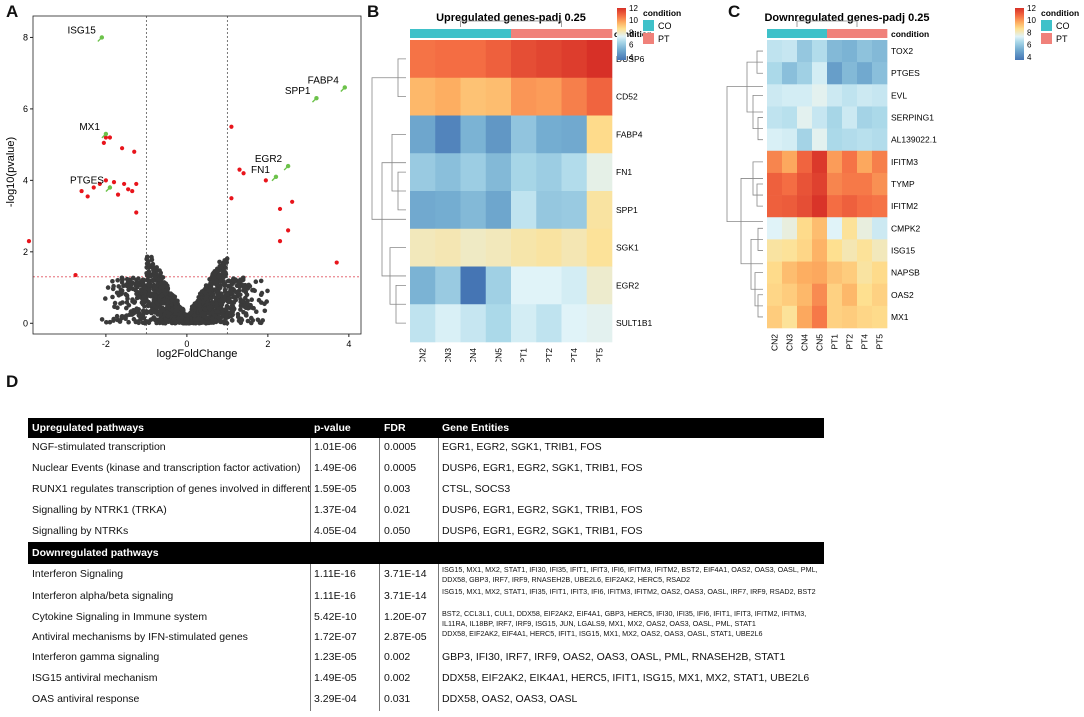 Image resolution: width=1084 pixels, height=717 pixels. Describe the element at coordinates (633, 8) in the screenshot. I see `colorbar-tick: 12` at that location.